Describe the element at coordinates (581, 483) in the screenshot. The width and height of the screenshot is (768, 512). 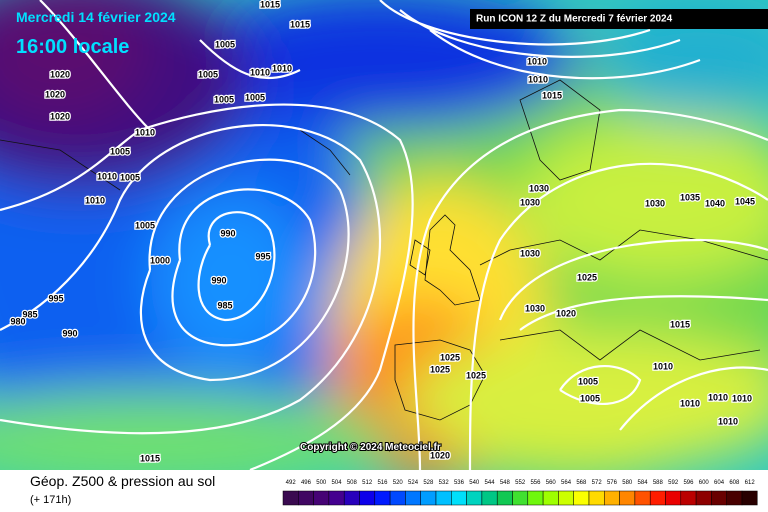
I see `colorbar-label: 568` at that location.